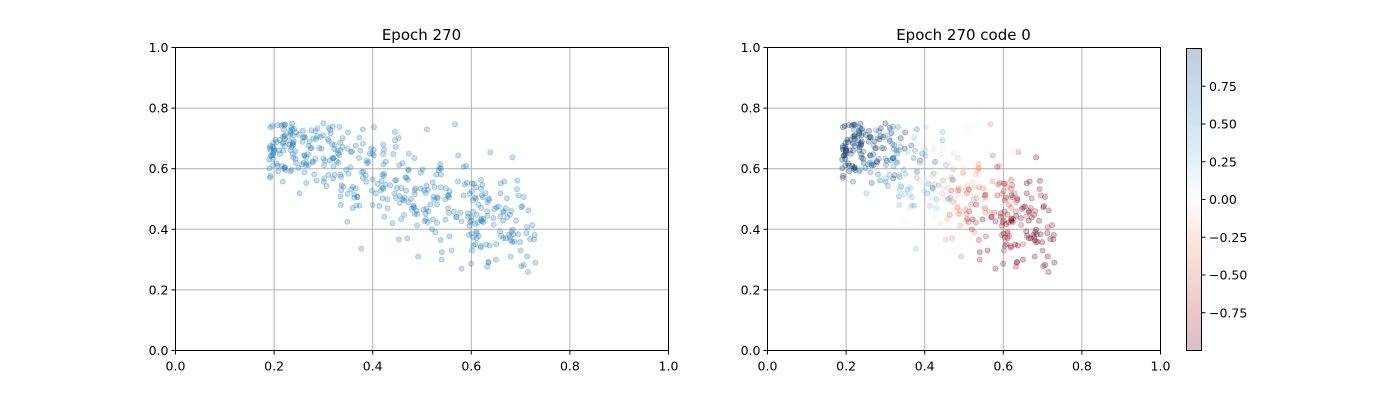  What do you see at coordinates (159, 108) in the screenshot?
I see `y-tick-label: 0.8` at bounding box center [159, 108].